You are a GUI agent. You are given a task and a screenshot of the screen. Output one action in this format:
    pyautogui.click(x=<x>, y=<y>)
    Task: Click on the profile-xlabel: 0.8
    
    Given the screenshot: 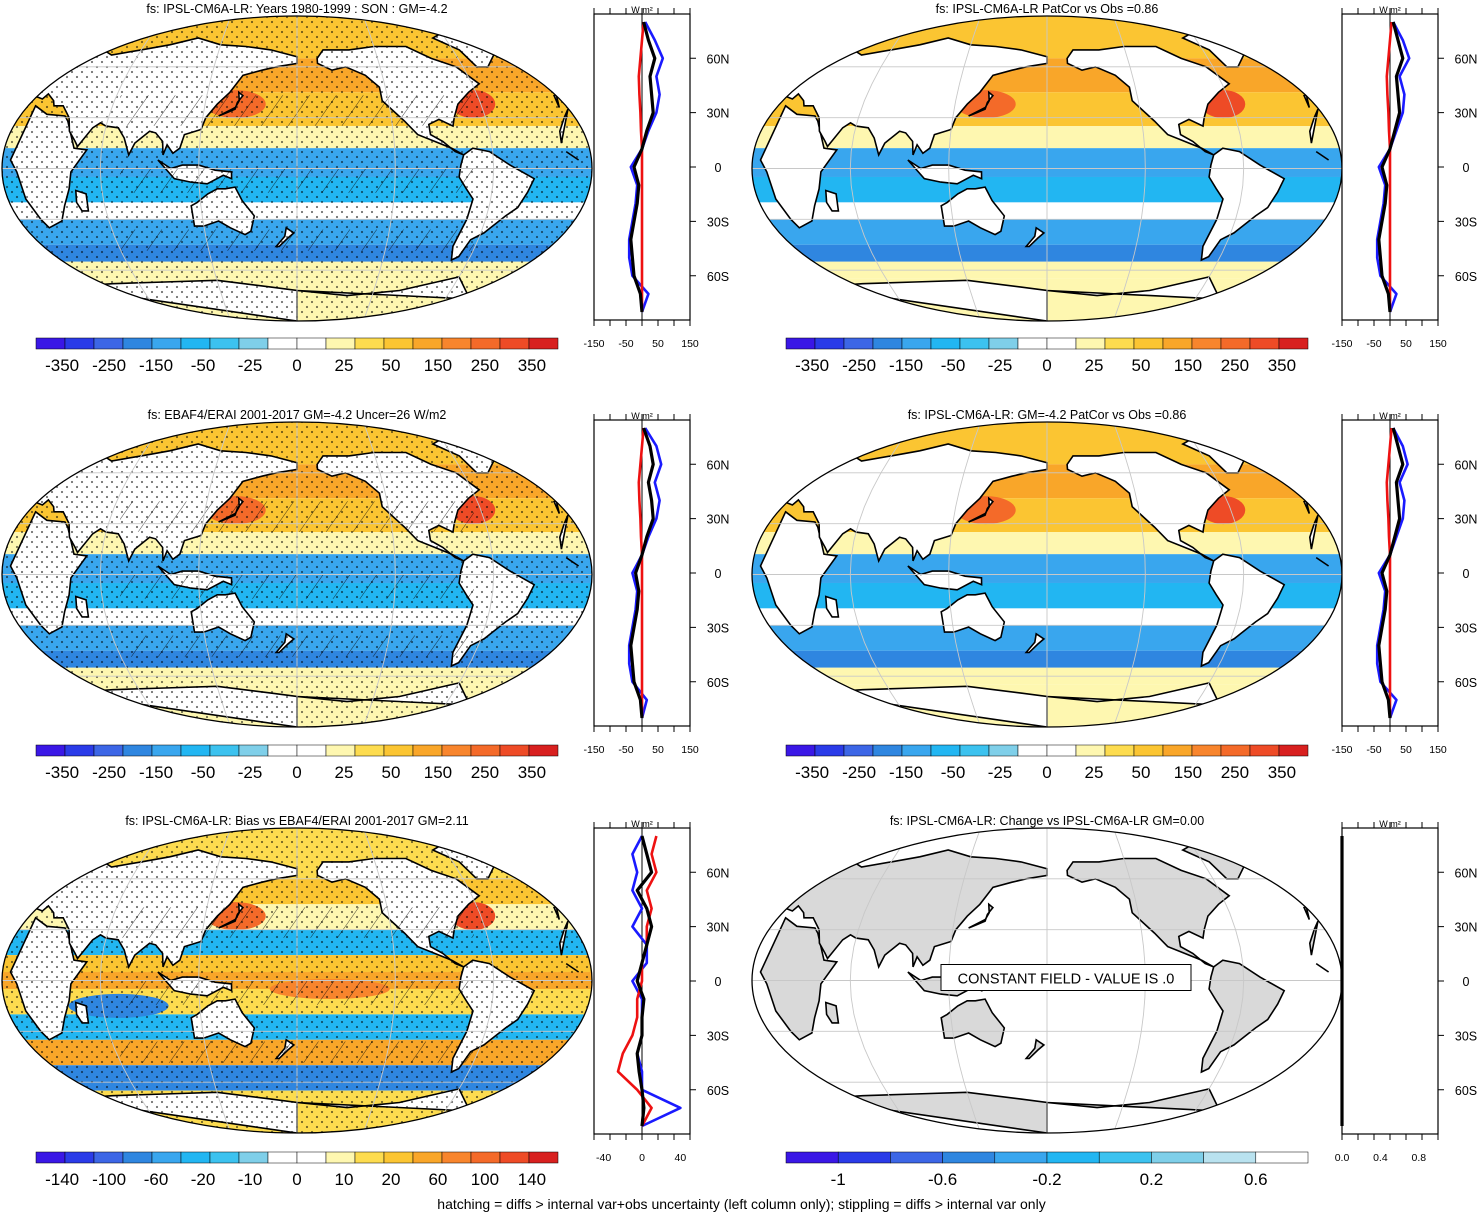 What is the action you would take?
    pyautogui.click(x=1418, y=1158)
    